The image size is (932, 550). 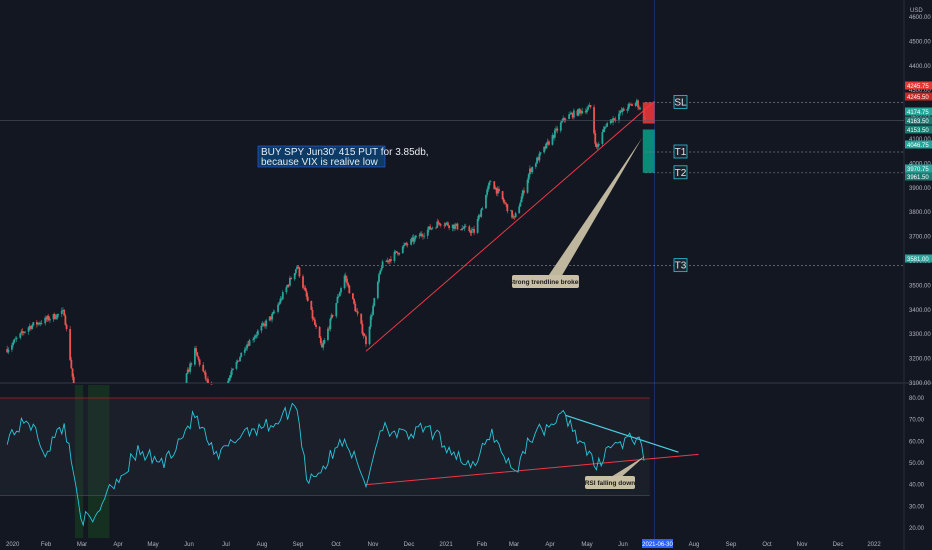 I want to click on price-tick-label: 4000.00, so click(x=920, y=164).